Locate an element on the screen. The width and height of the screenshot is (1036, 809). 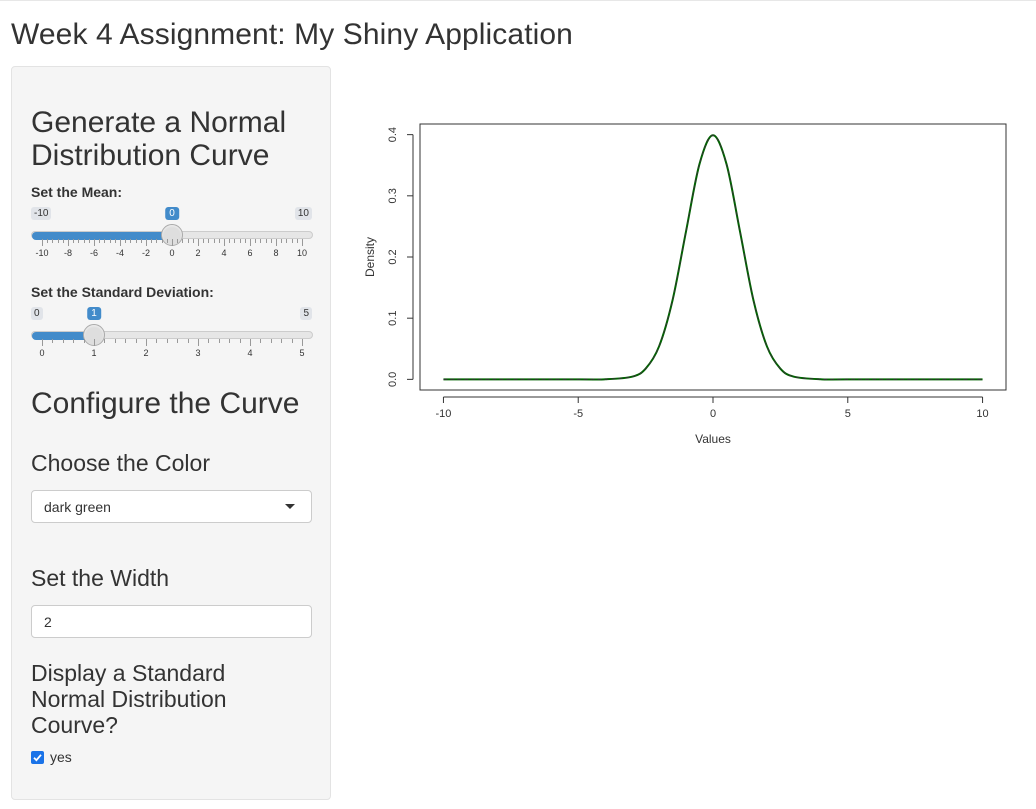
y-tick-label: 0.4 is located at coordinates (393, 134).